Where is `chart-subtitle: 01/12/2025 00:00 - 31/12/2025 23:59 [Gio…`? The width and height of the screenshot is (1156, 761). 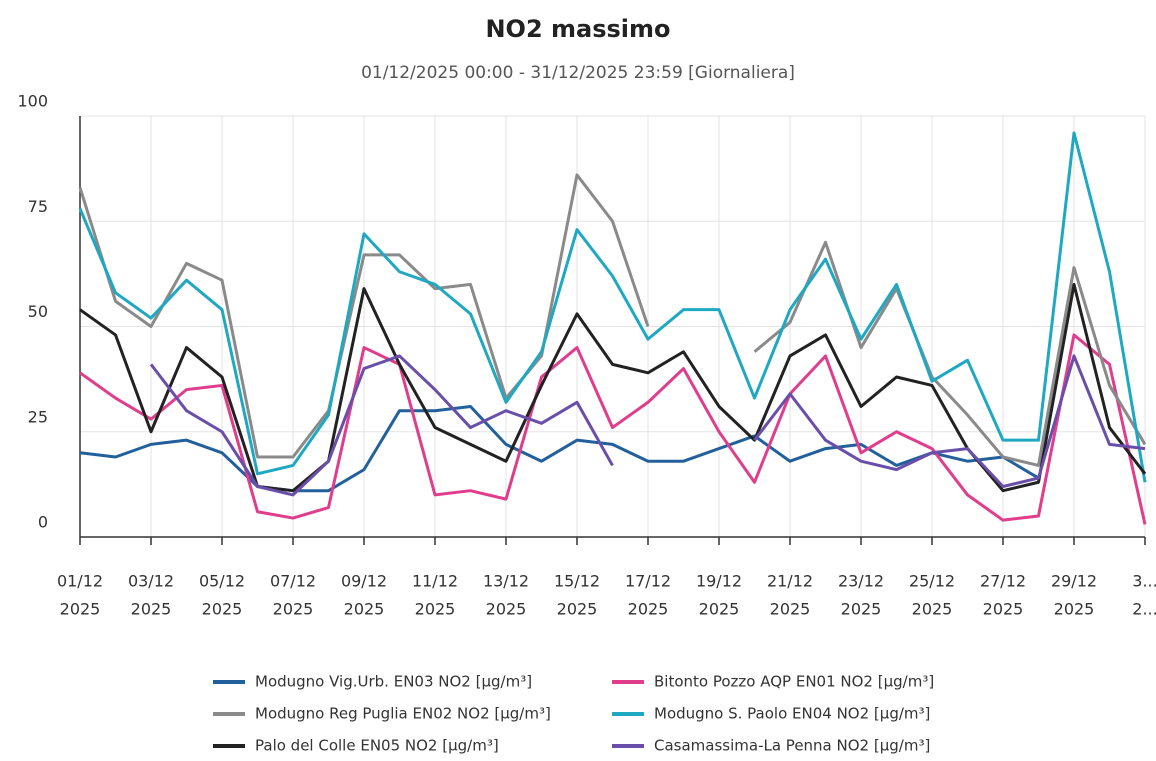
chart-subtitle: 01/12/2025 00:00 - 31/12/2025 23:59 [Gio… is located at coordinates (578, 73).